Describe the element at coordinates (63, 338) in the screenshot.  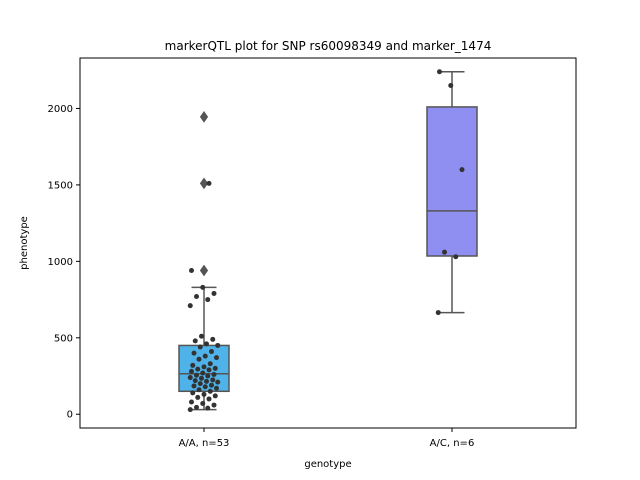
I see `y-tick-label: 500` at that location.